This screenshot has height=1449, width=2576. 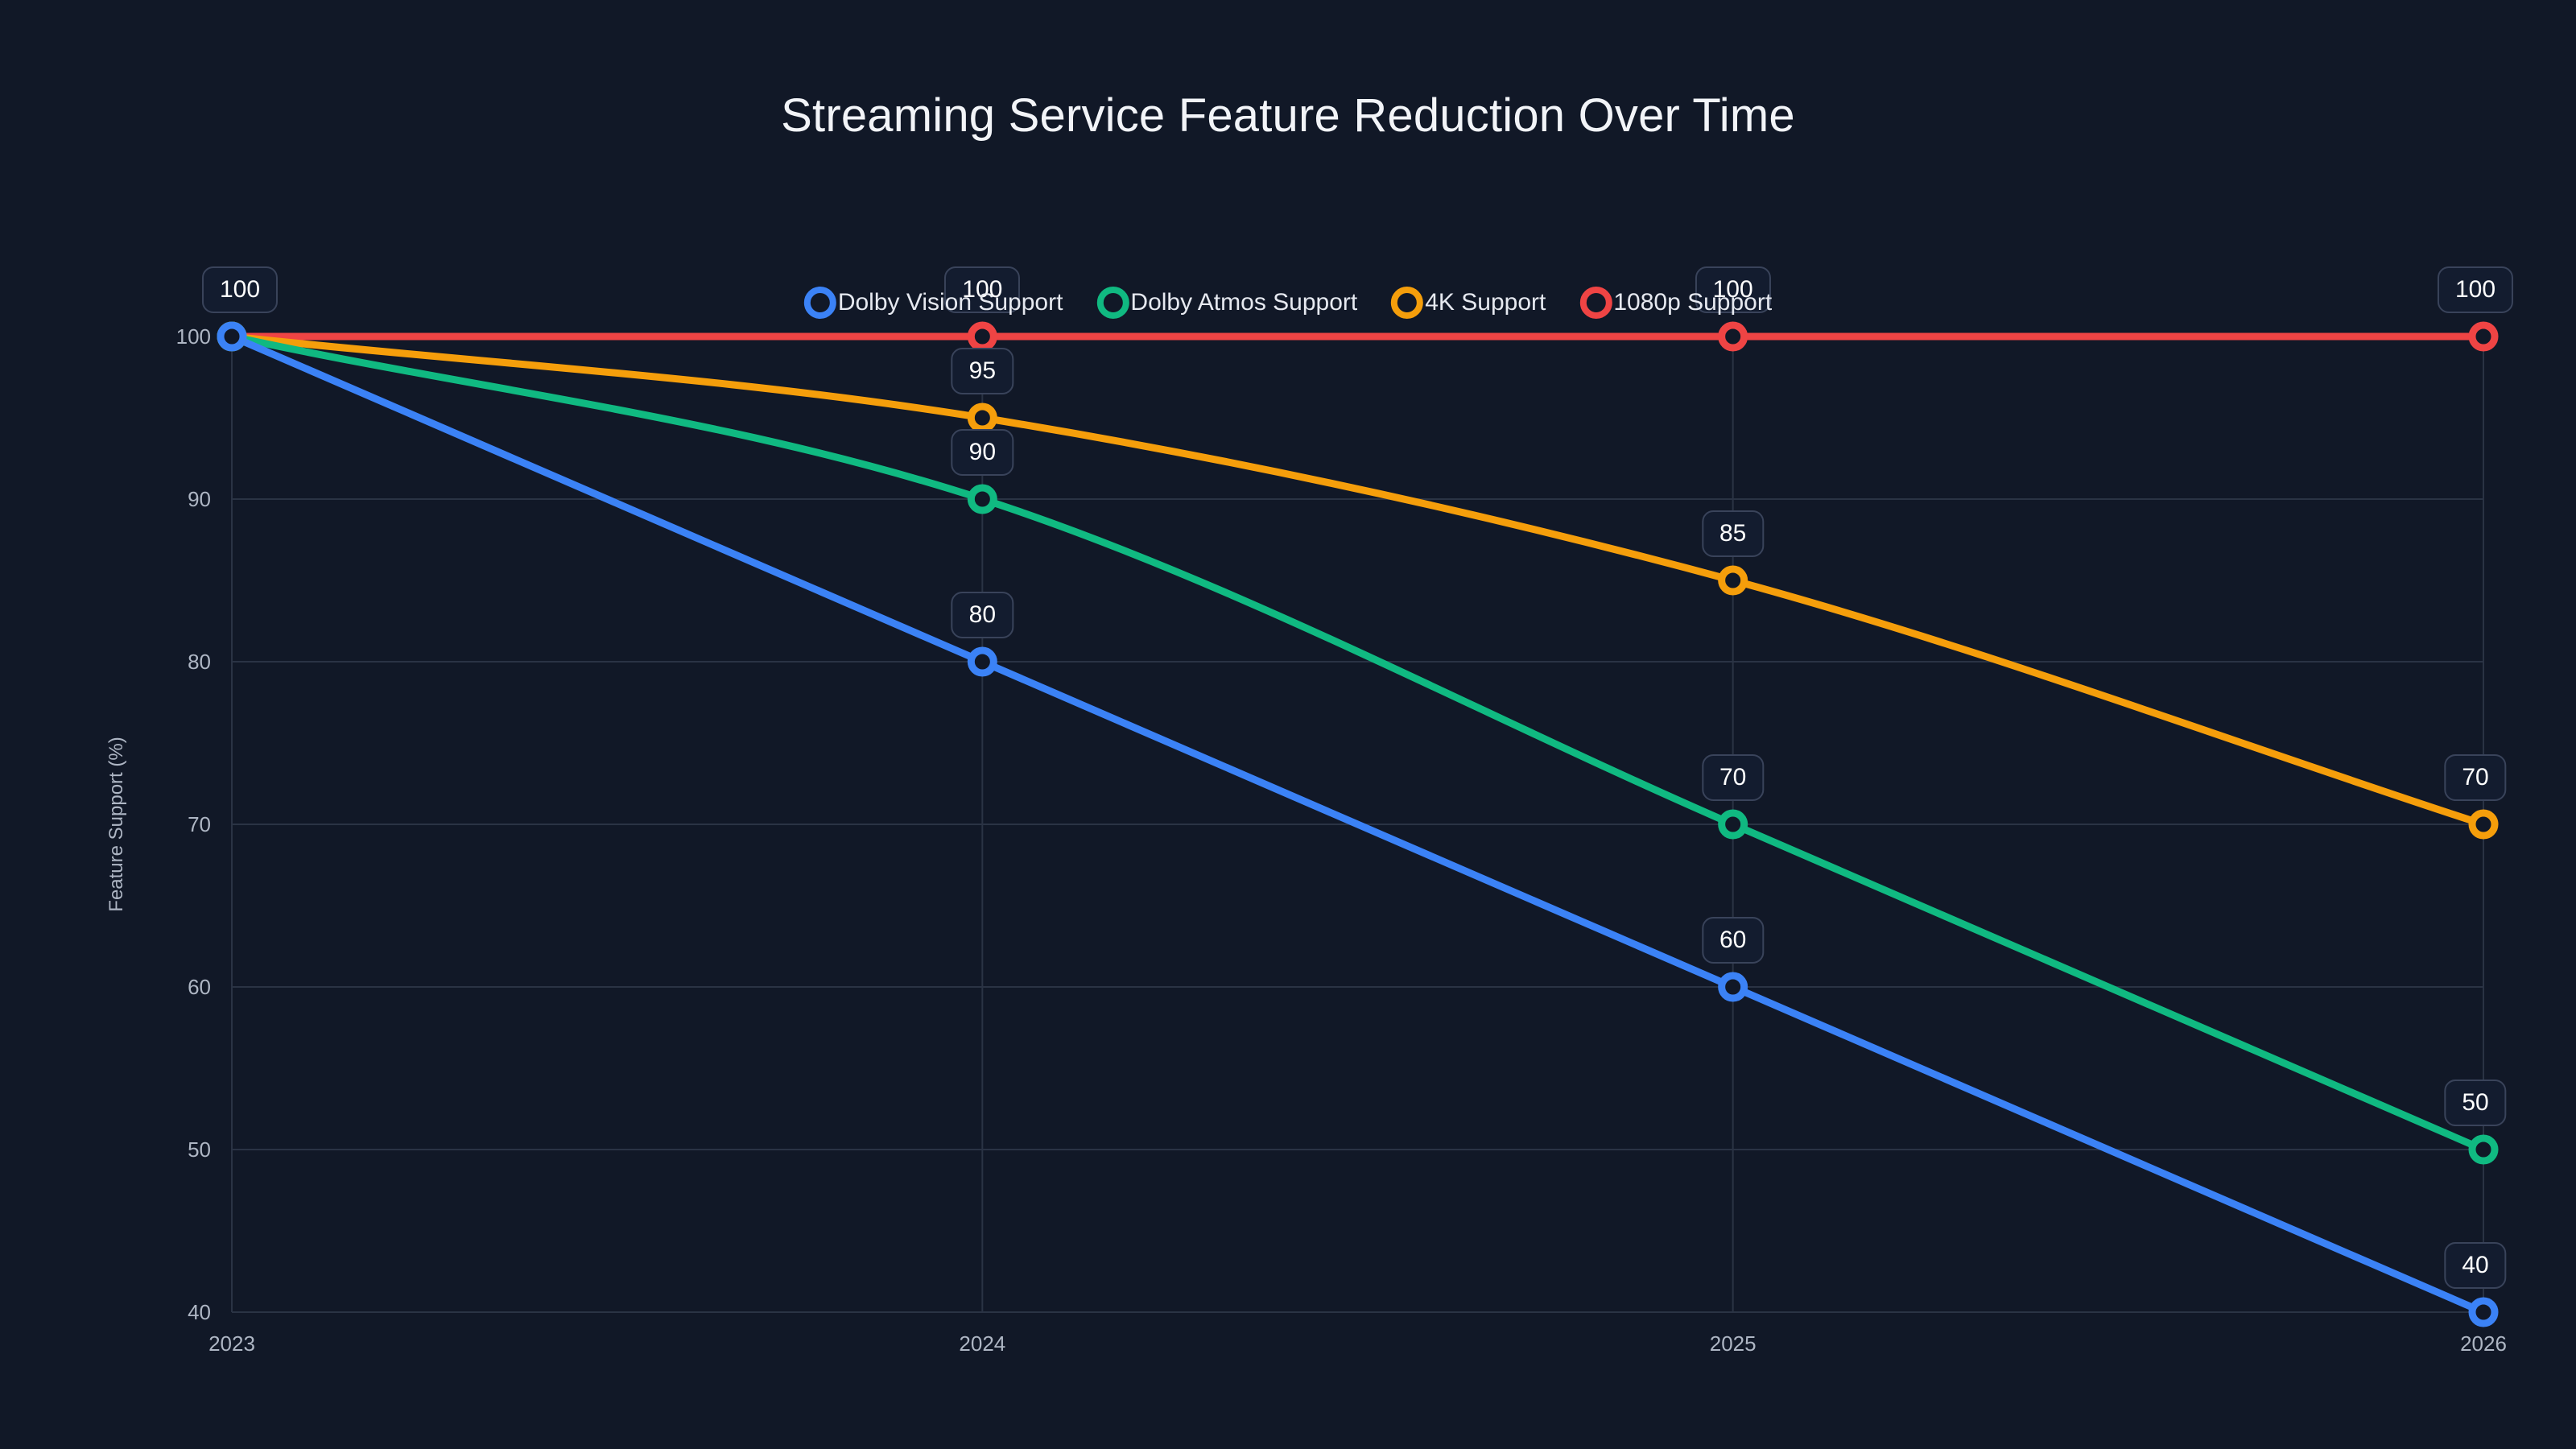 I want to click on x-axis-tick-label: 2026, so click(x=2483, y=1343).